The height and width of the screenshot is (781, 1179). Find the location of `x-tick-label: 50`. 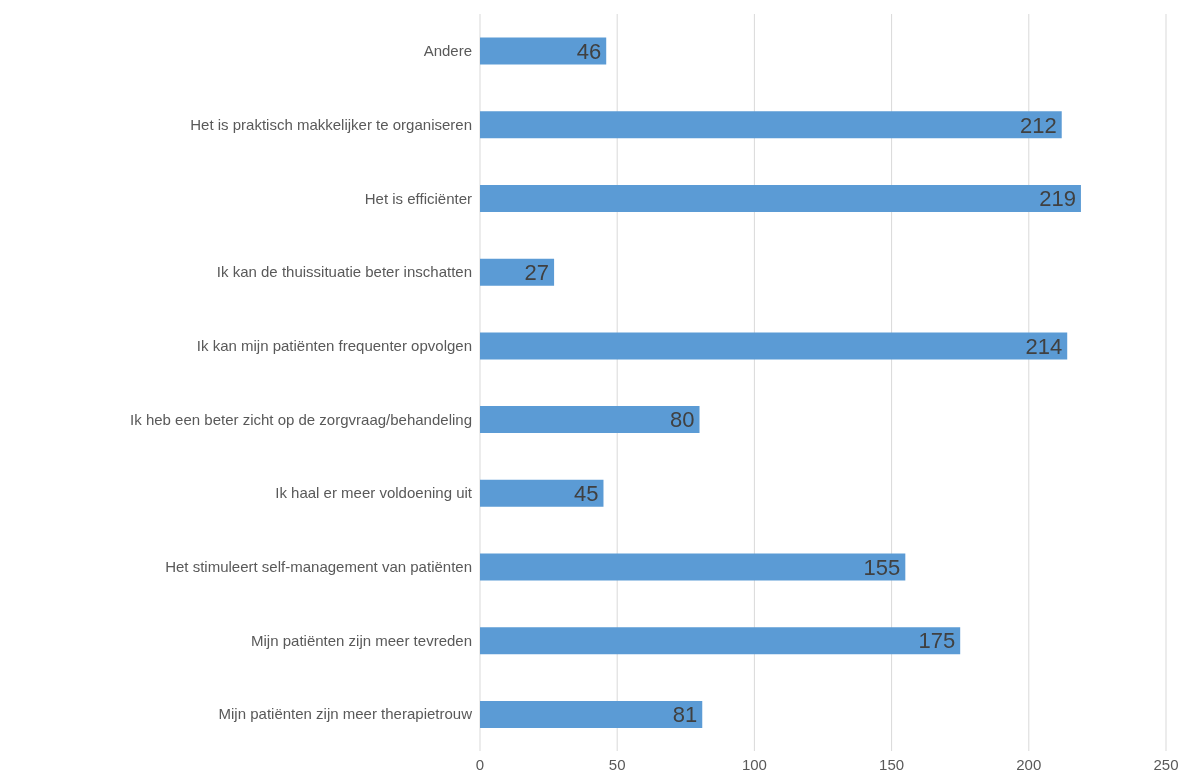

x-tick-label: 50 is located at coordinates (617, 764).